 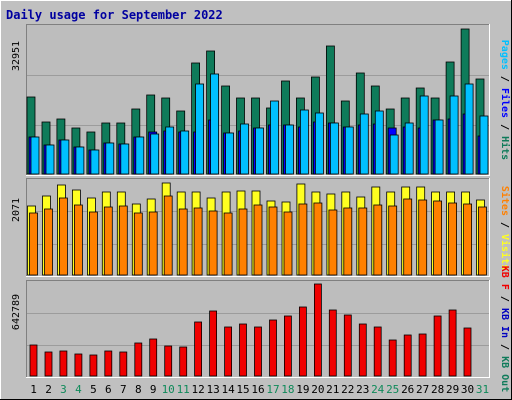 What do you see at coordinates (123, 389) in the screenshot?
I see `x-tick-label: 7` at bounding box center [123, 389].